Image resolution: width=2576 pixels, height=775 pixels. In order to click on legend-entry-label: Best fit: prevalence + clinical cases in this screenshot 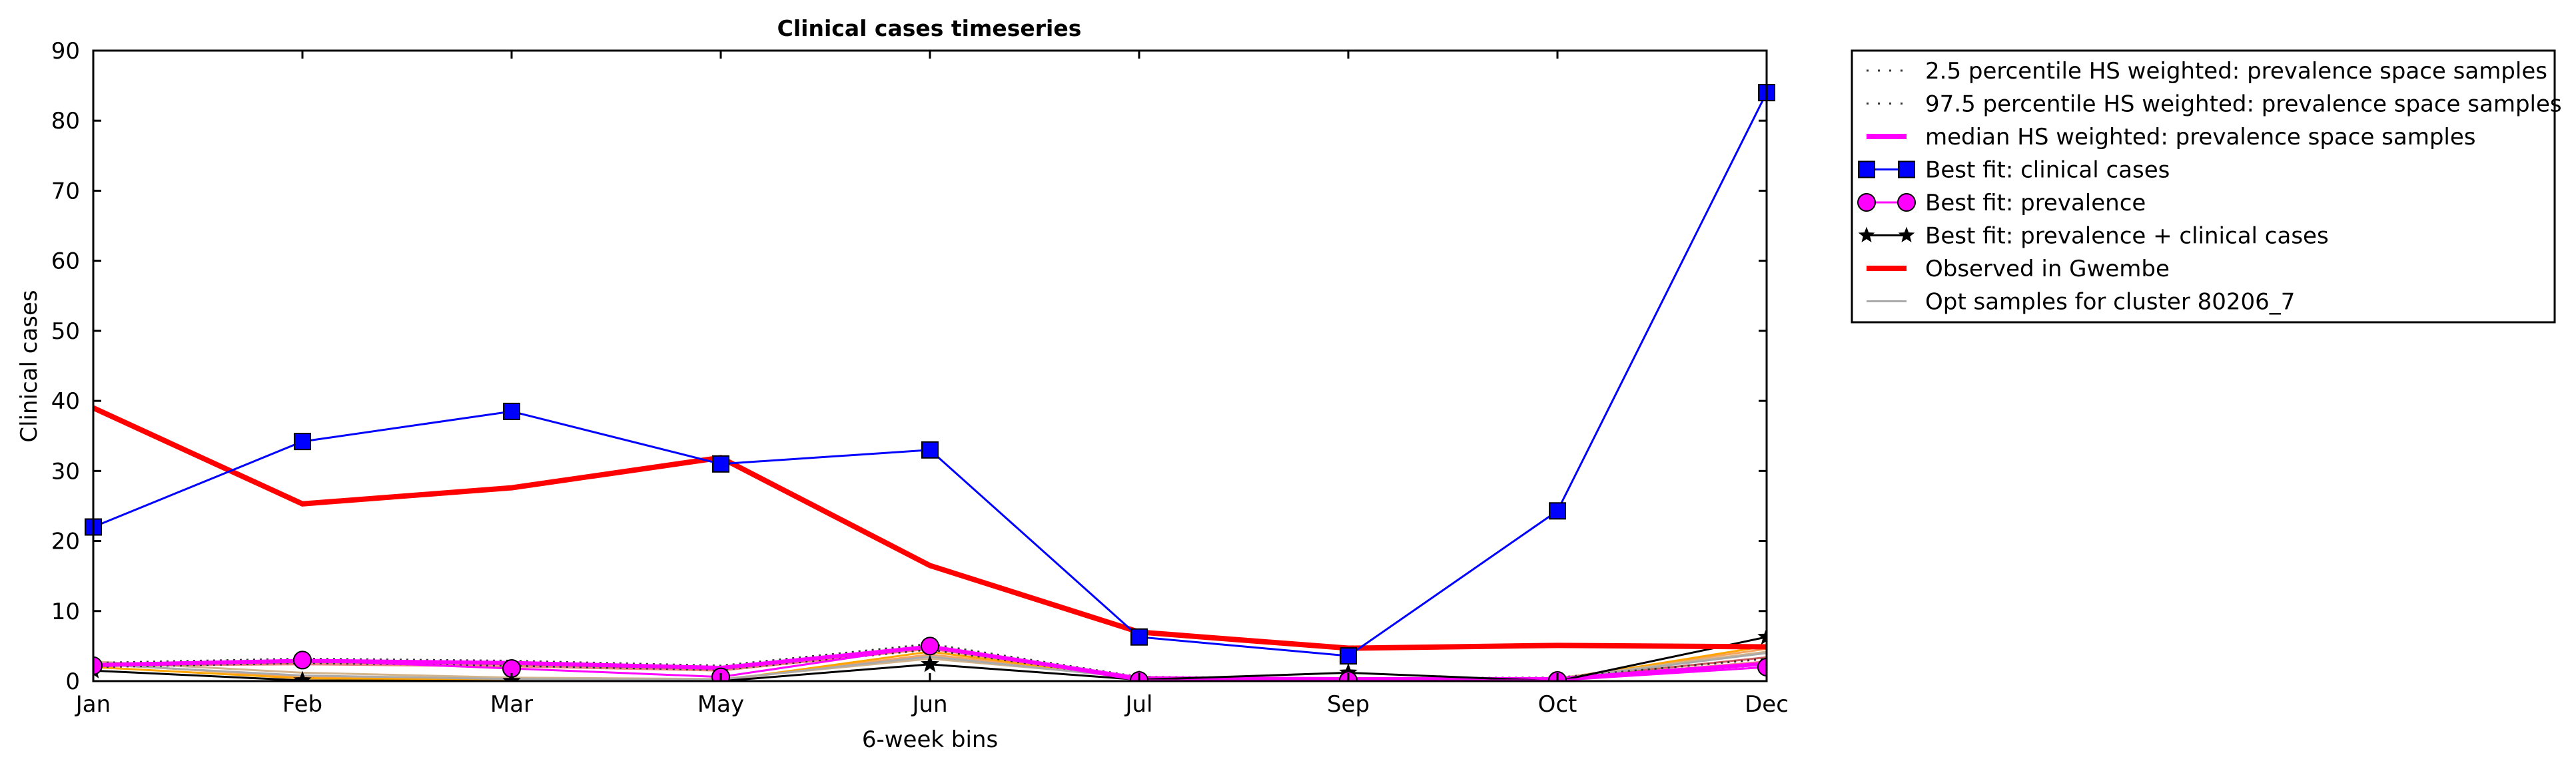, I will do `click(2127, 236)`.